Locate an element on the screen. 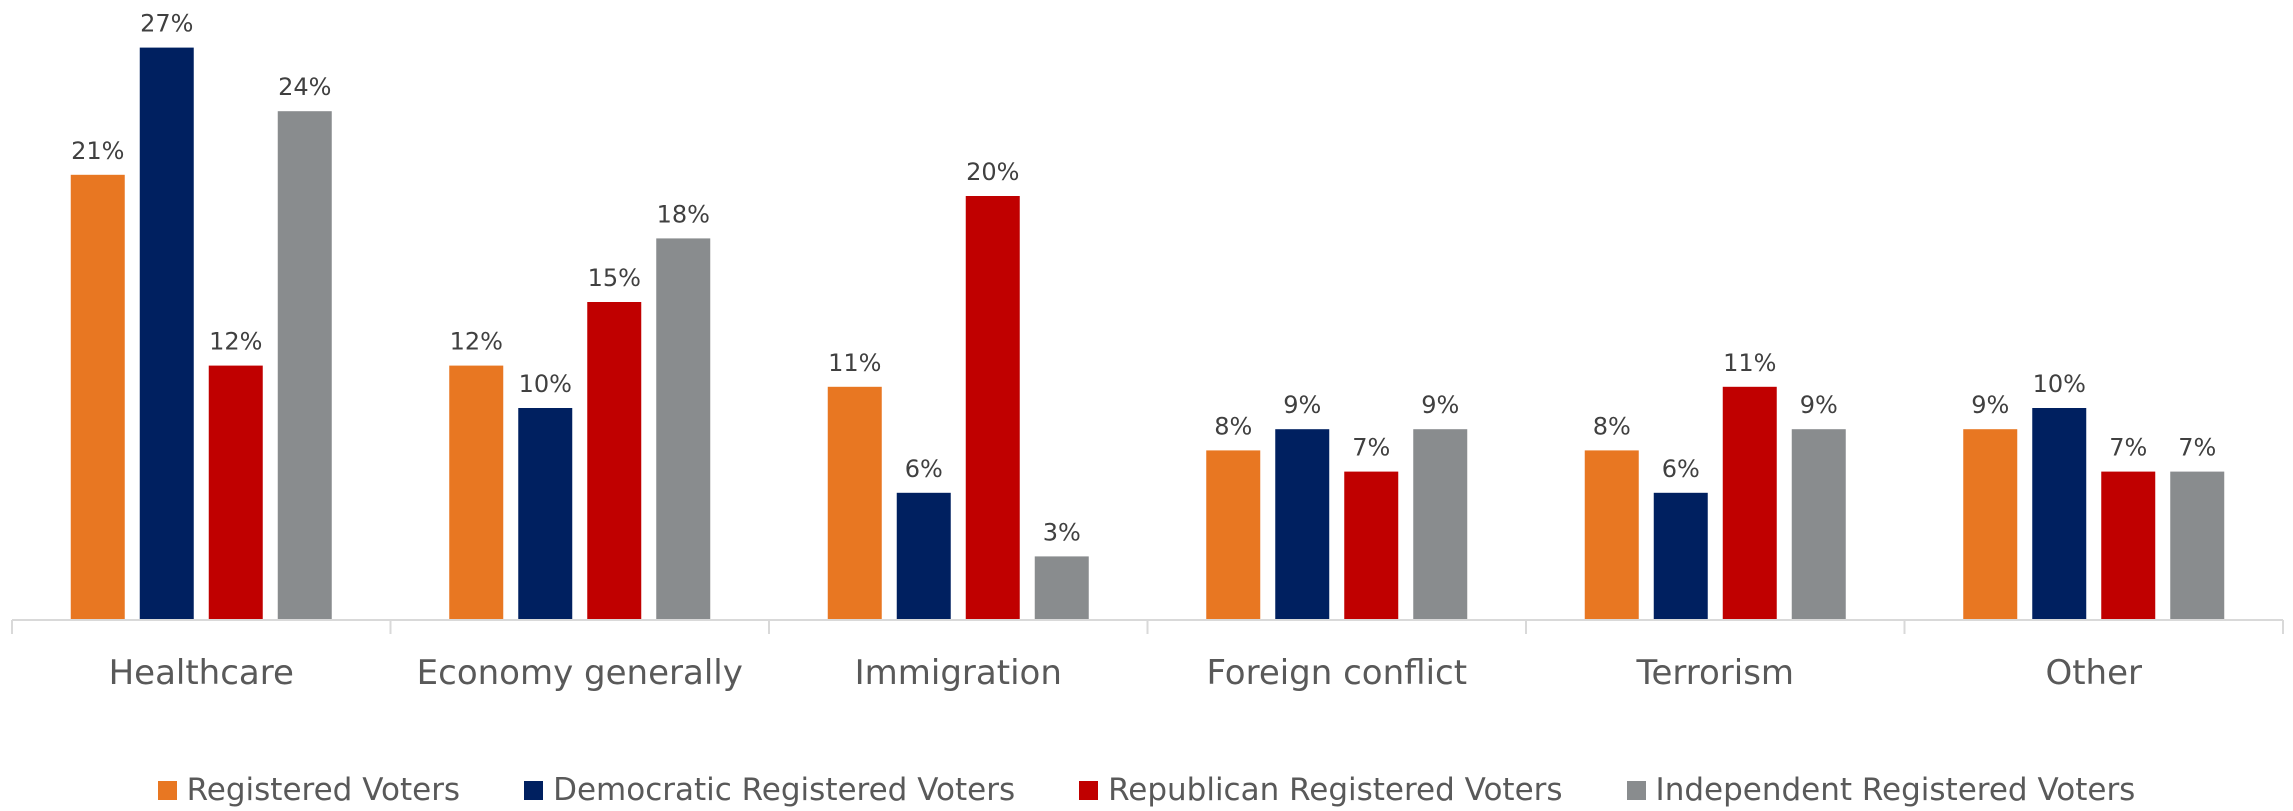 This screenshot has width=2293, height=811. bar-immigration-registered-voters is located at coordinates (854, 503).